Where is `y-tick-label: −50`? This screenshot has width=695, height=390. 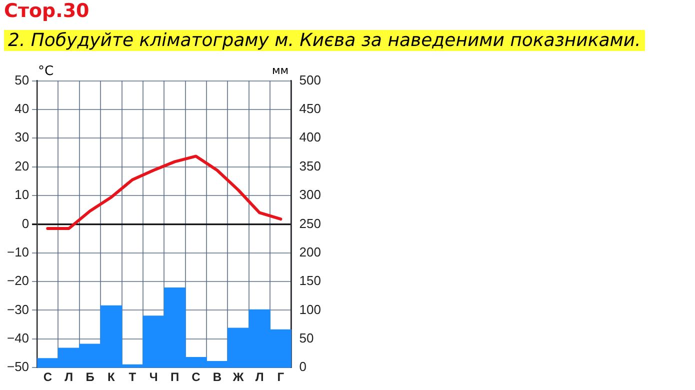
y-tick-label: −50 is located at coordinates (18, 366).